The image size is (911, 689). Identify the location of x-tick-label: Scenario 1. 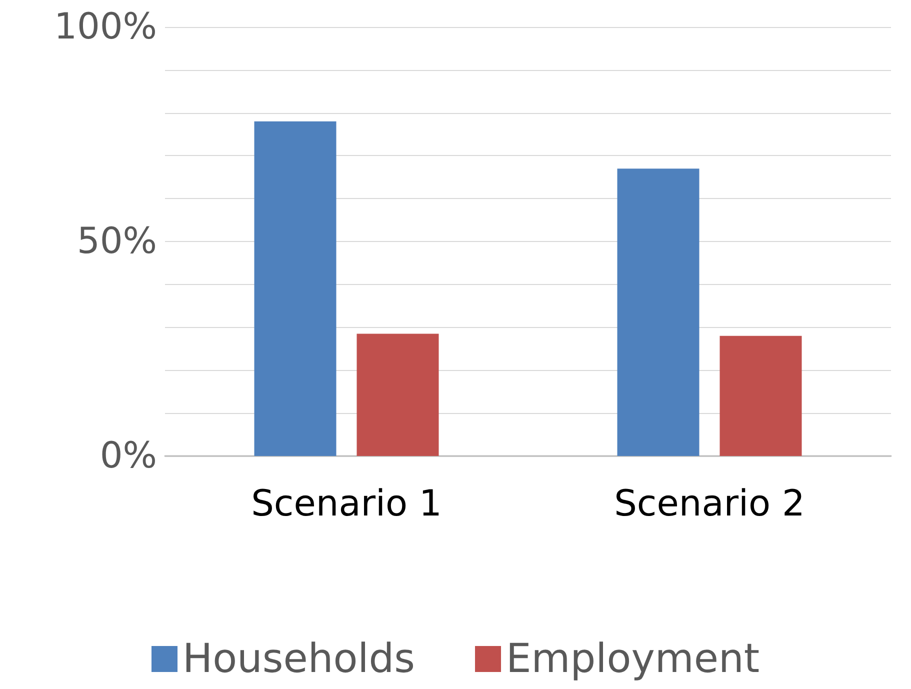
(346, 504).